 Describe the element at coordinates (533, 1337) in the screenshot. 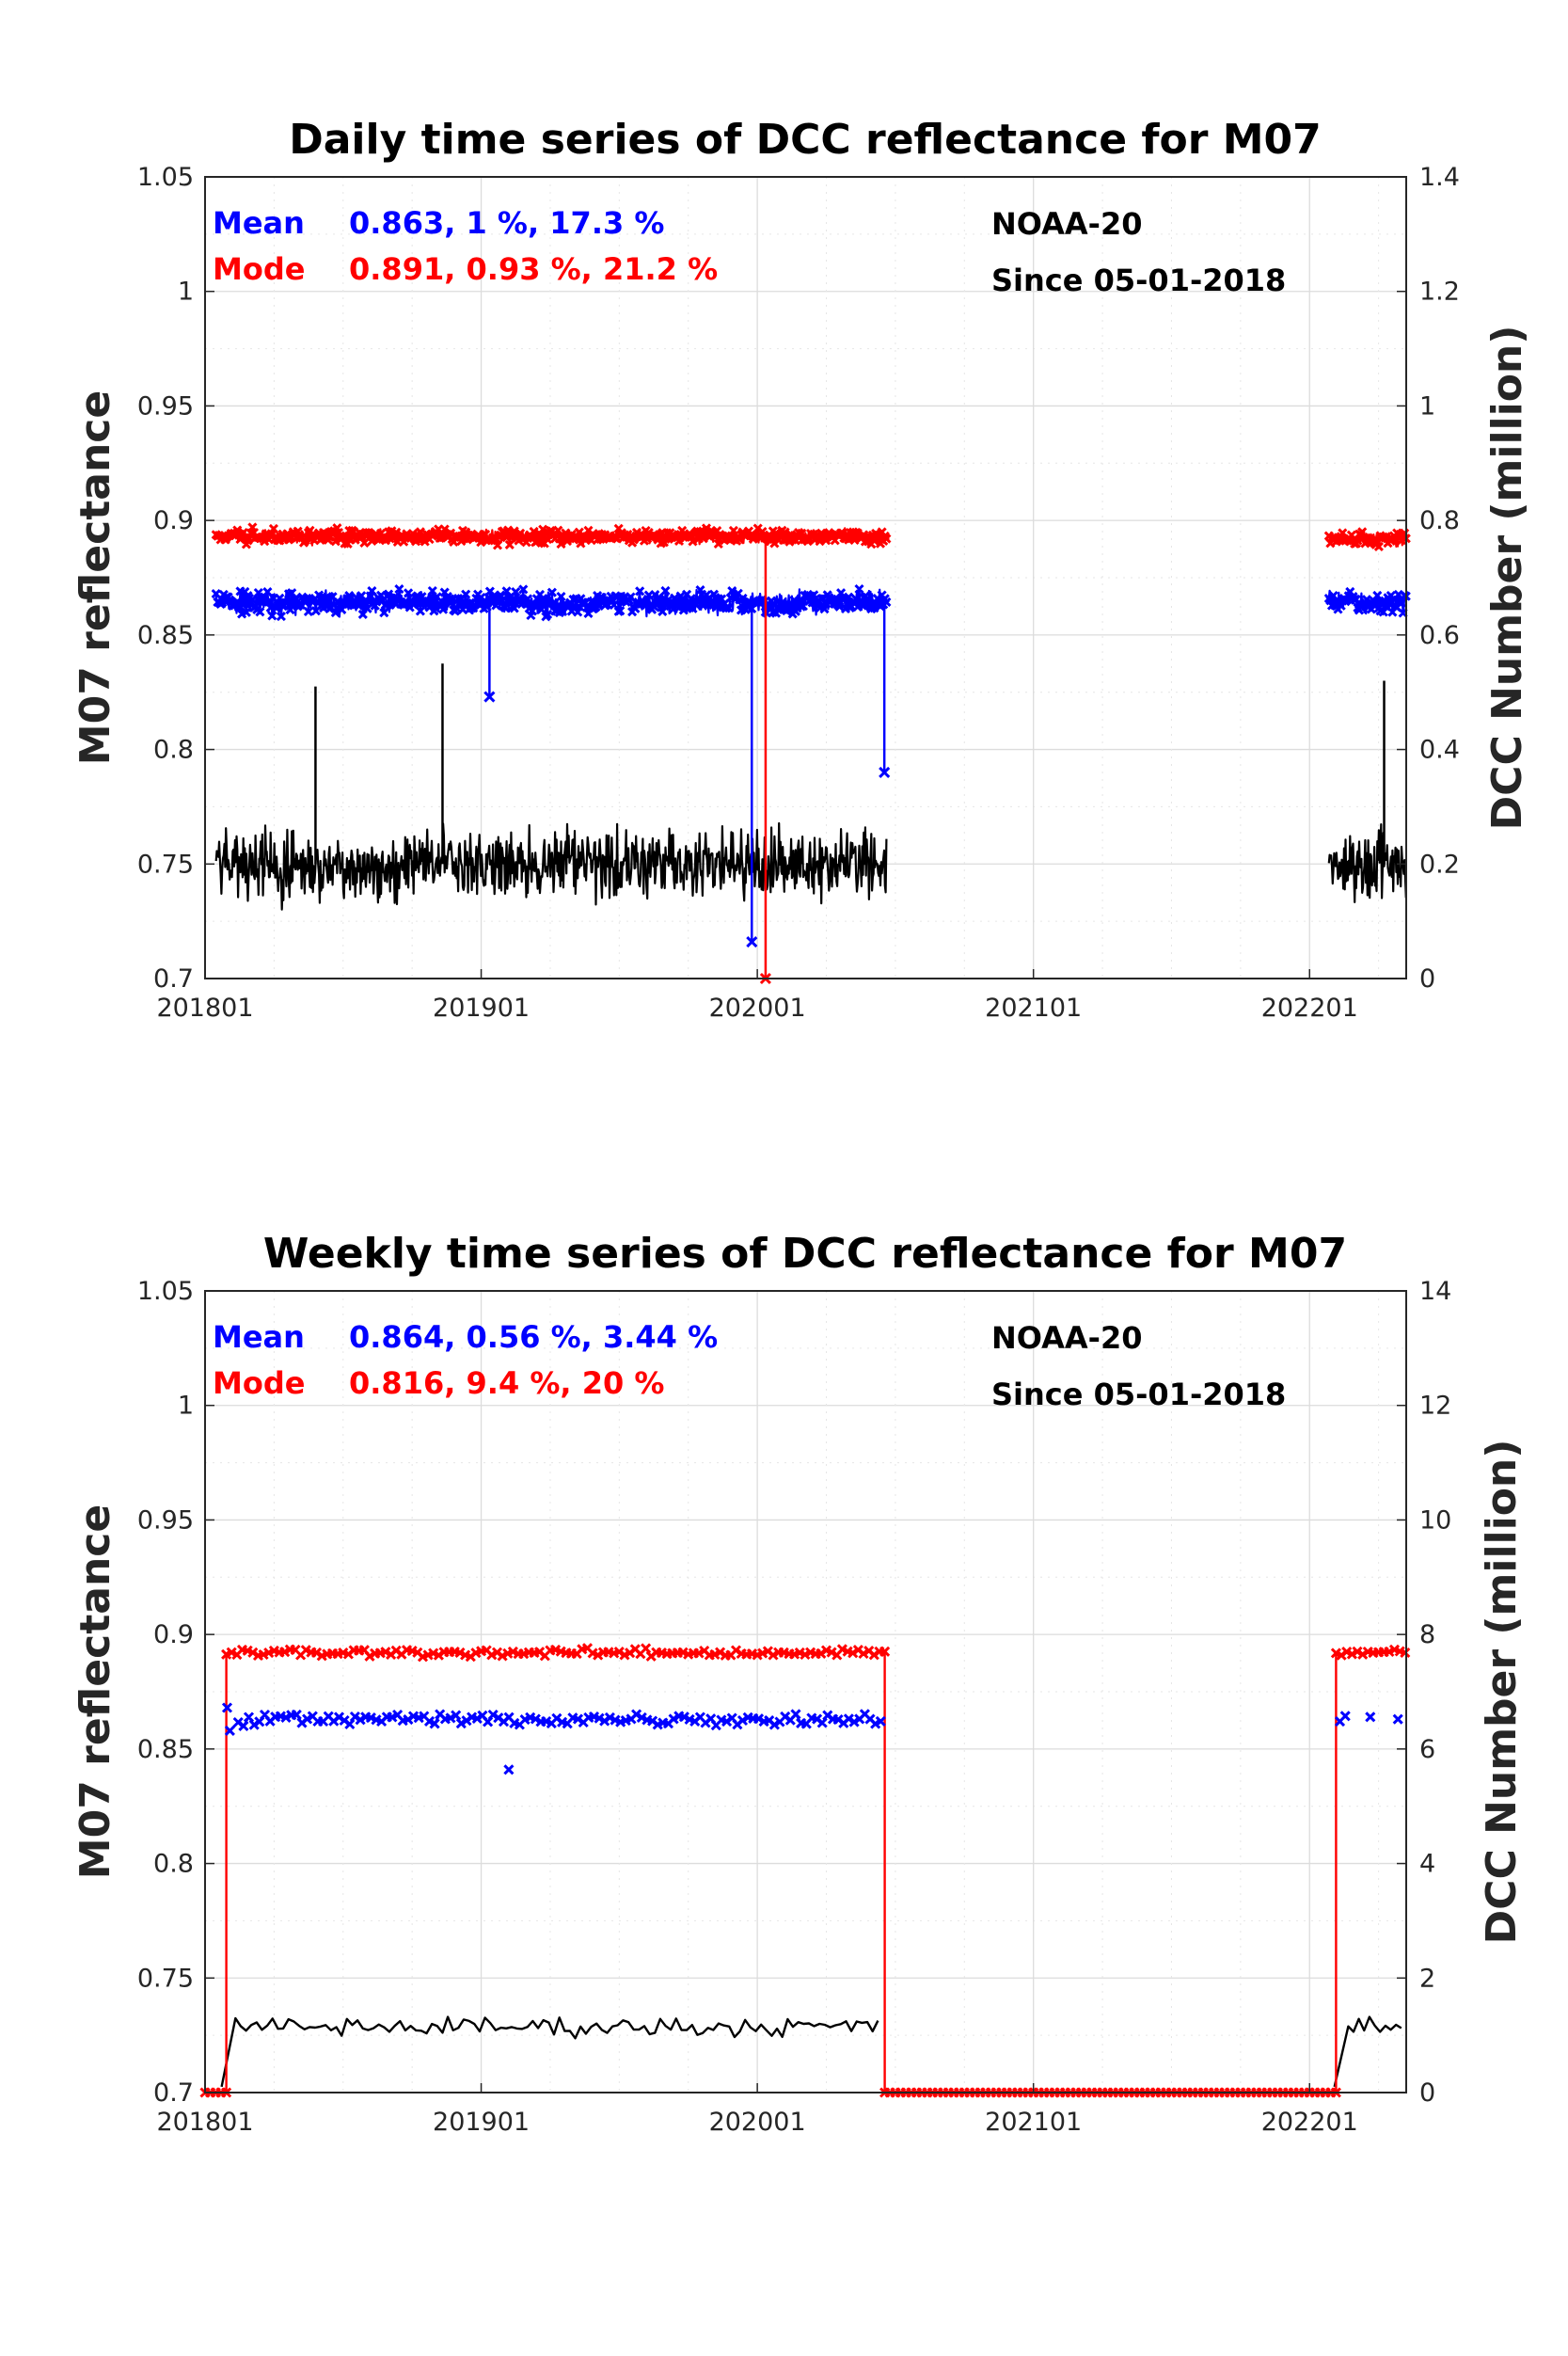

I see `weekly-mean-legend-stats: 0.864, 0.56 %, 3.44 %` at that location.